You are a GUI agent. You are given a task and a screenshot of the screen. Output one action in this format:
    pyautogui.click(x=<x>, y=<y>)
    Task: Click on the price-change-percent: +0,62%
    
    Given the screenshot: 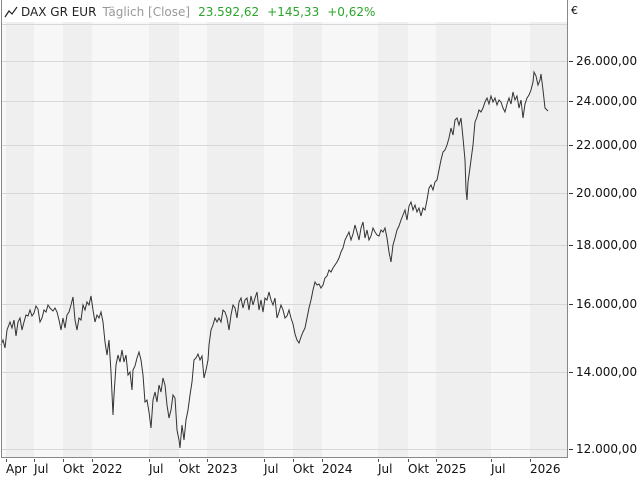 What is the action you would take?
    pyautogui.click(x=351, y=12)
    